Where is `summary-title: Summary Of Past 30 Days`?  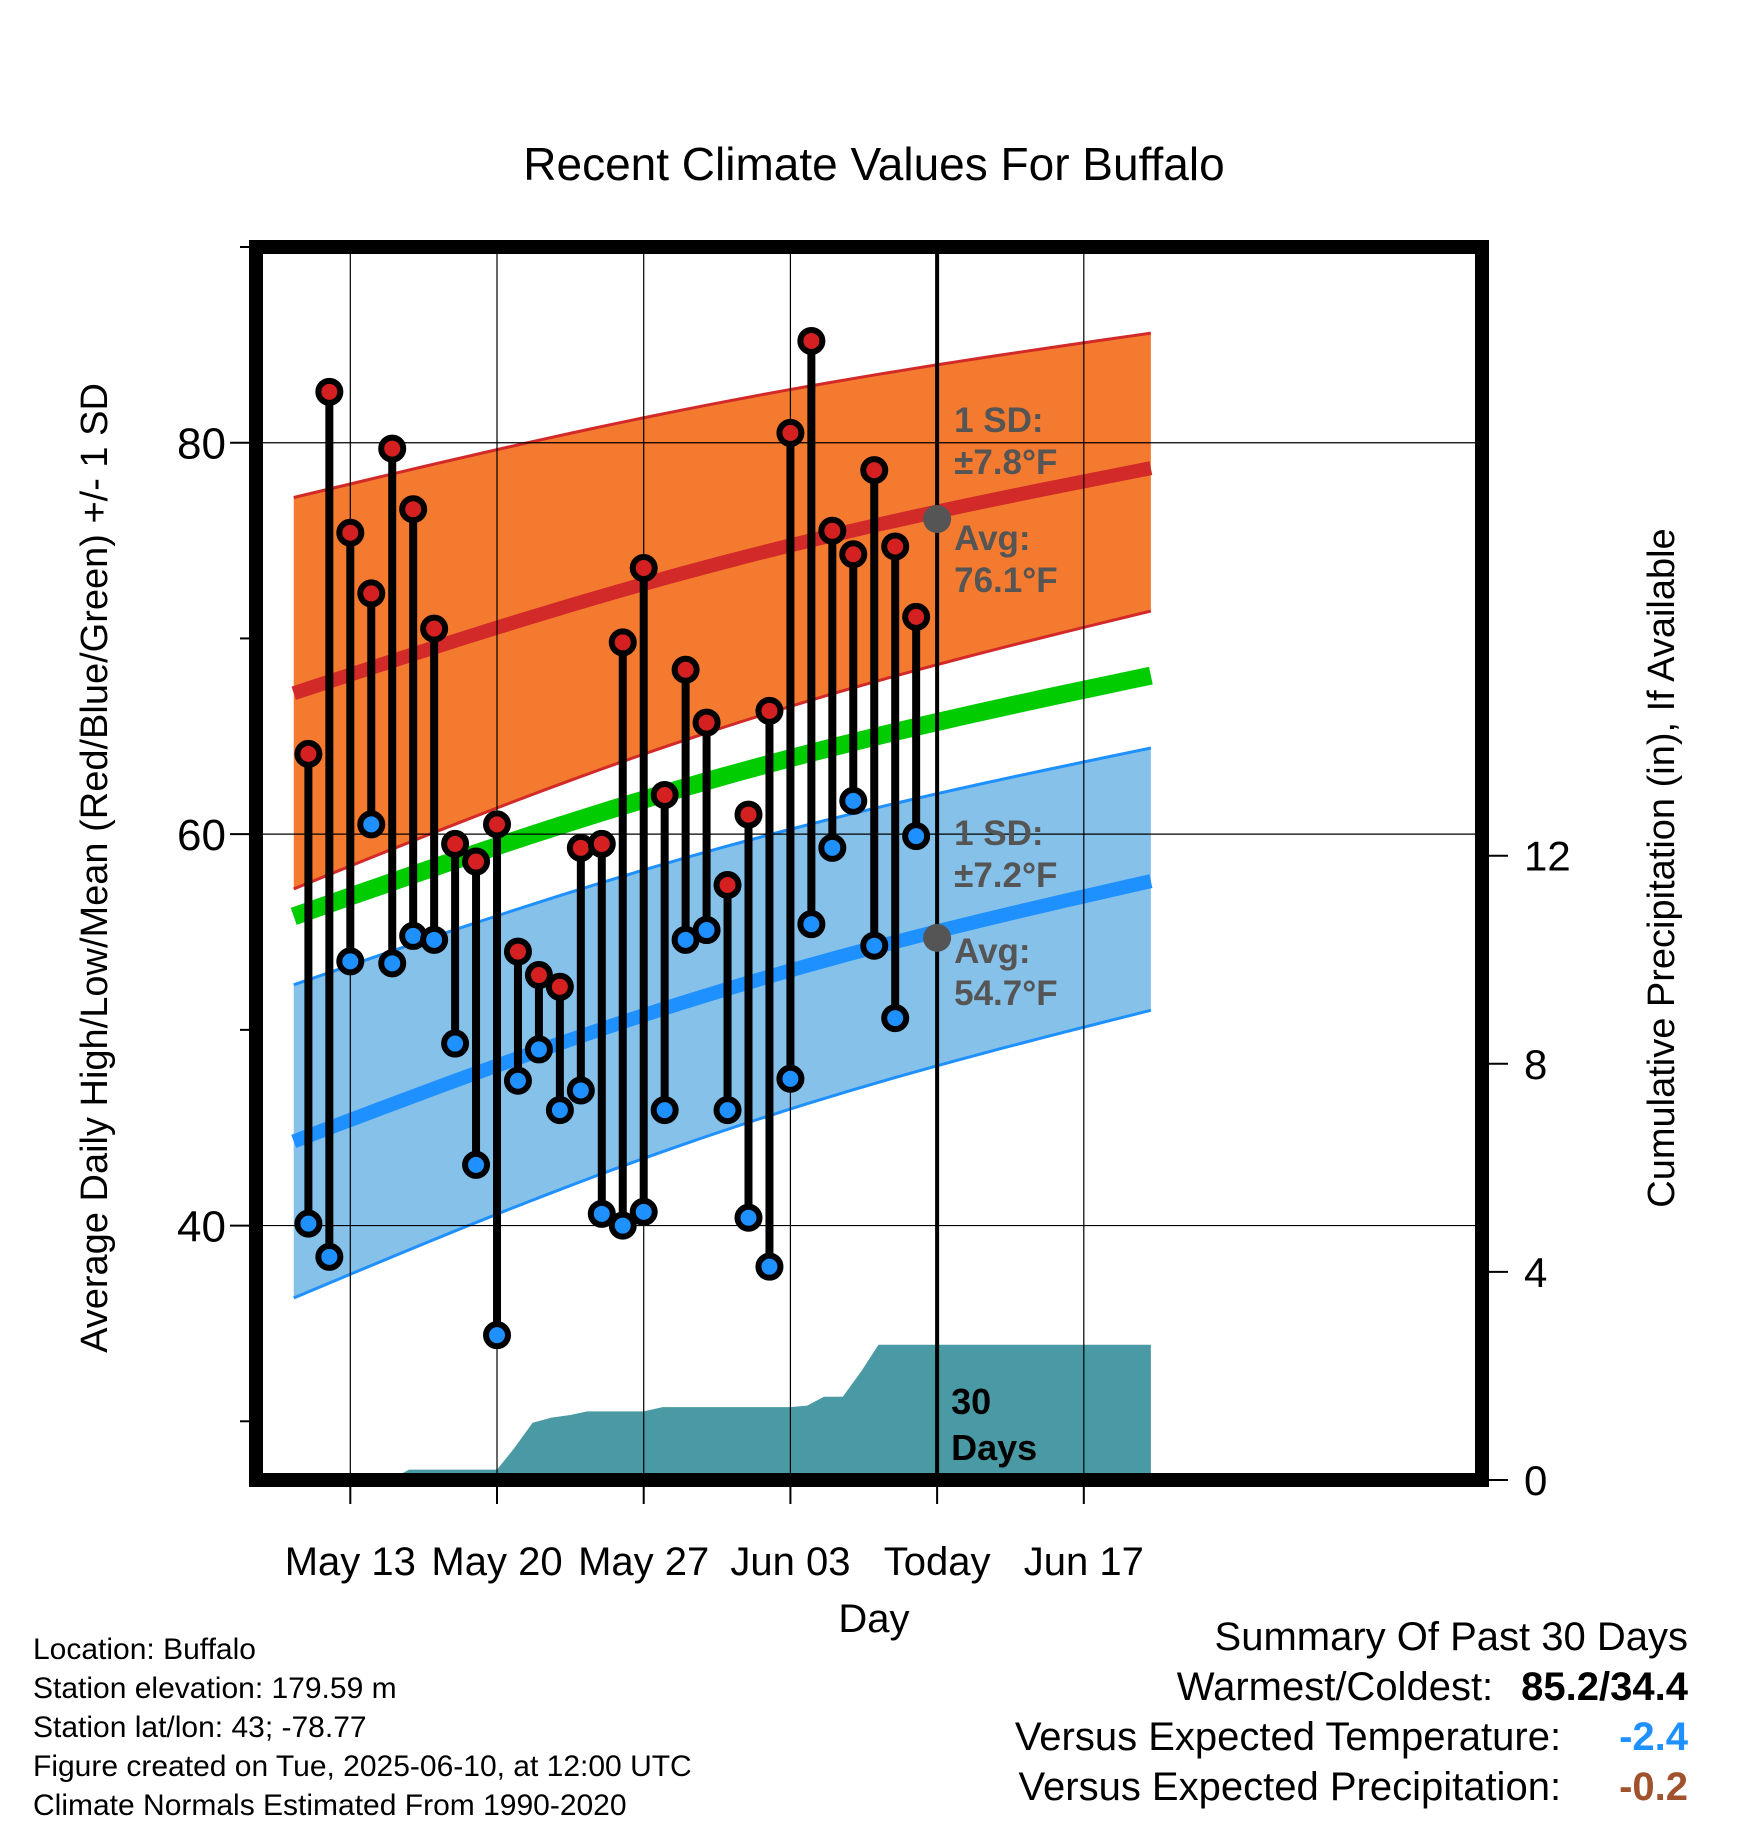
summary-title: Summary Of Past 30 Days is located at coordinates (1451, 1637).